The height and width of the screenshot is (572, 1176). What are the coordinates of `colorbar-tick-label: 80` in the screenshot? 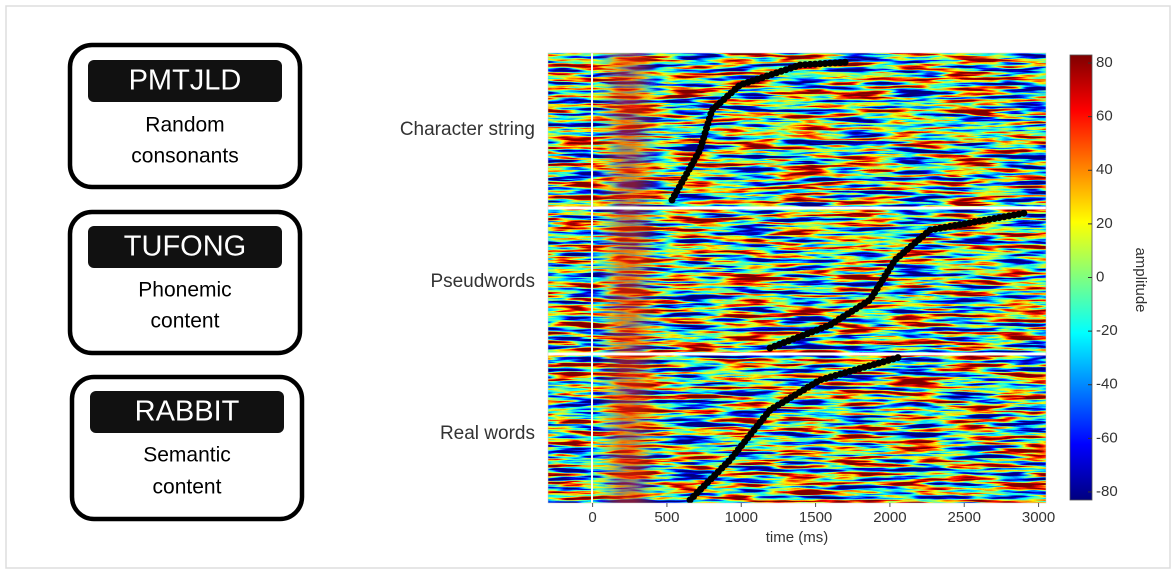 It's located at (1104, 62).